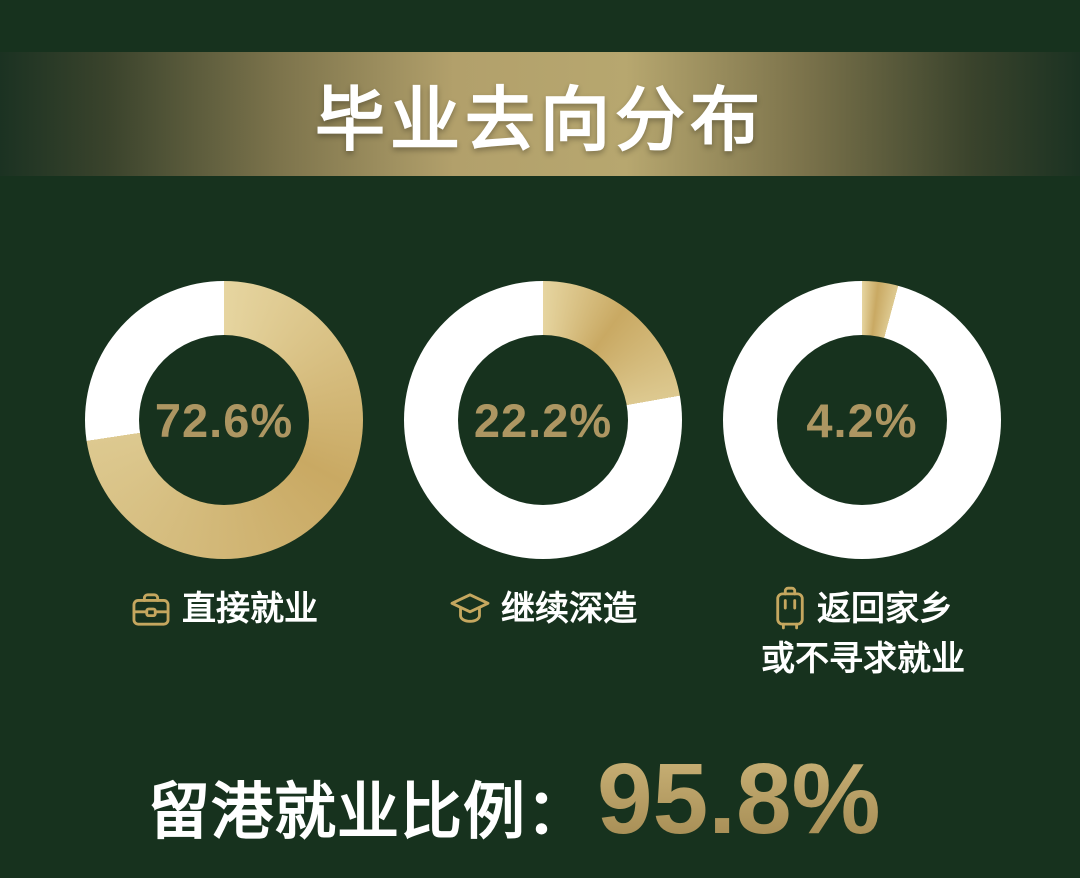  Describe the element at coordinates (369, 812) in the screenshot. I see `footer-stat-label: 留港就业比例：` at that location.